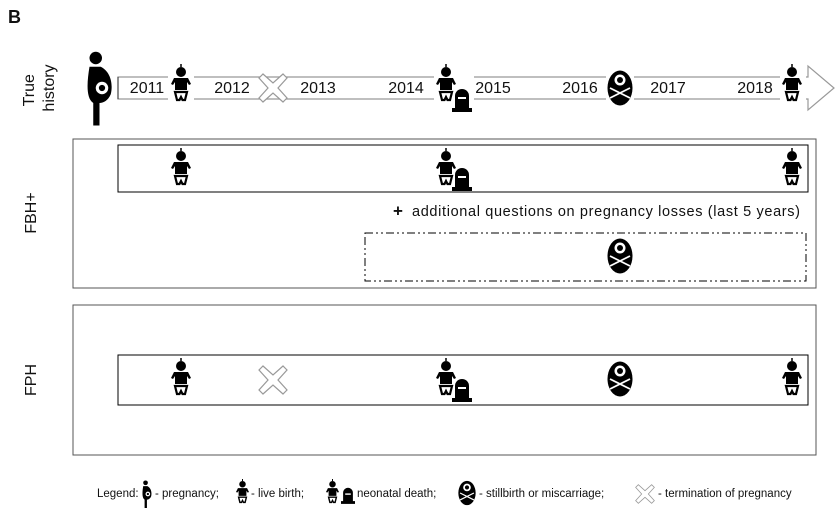 Image resolution: width=836 pixels, height=510 pixels. I want to click on year: 2013, so click(318, 88).